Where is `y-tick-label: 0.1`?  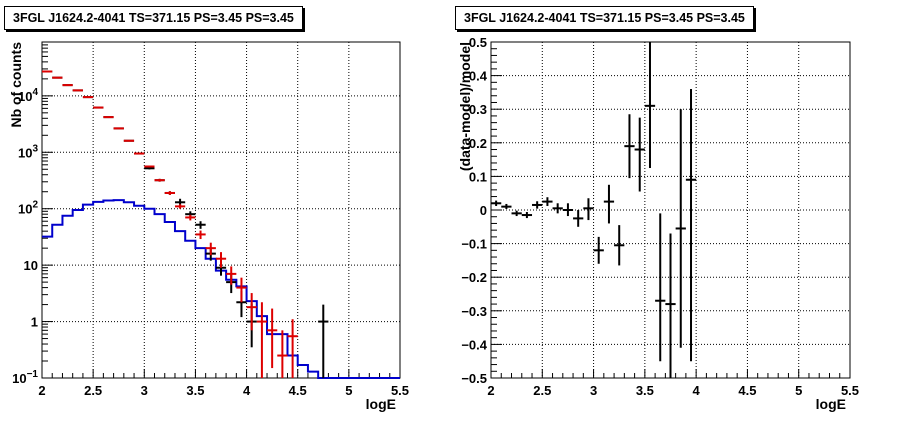 y-tick-label: 0.1 is located at coordinates (478, 176).